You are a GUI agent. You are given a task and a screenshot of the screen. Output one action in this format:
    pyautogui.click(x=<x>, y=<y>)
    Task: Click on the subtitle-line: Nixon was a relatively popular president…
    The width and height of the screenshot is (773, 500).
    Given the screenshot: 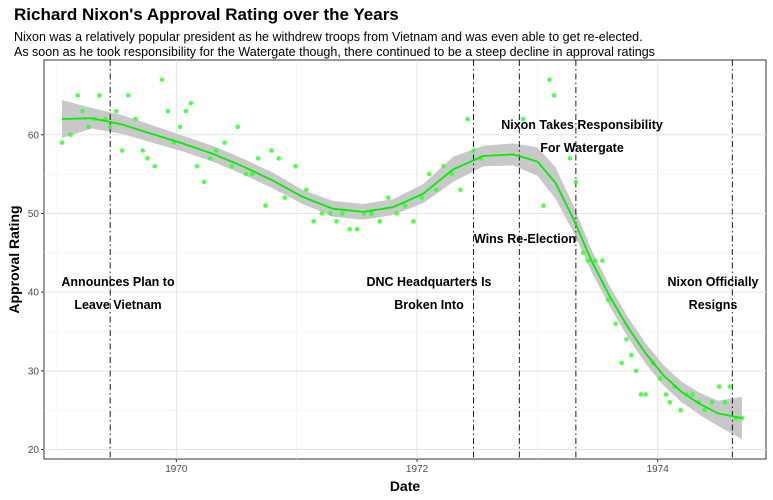 What is the action you would take?
    pyautogui.click(x=328, y=37)
    